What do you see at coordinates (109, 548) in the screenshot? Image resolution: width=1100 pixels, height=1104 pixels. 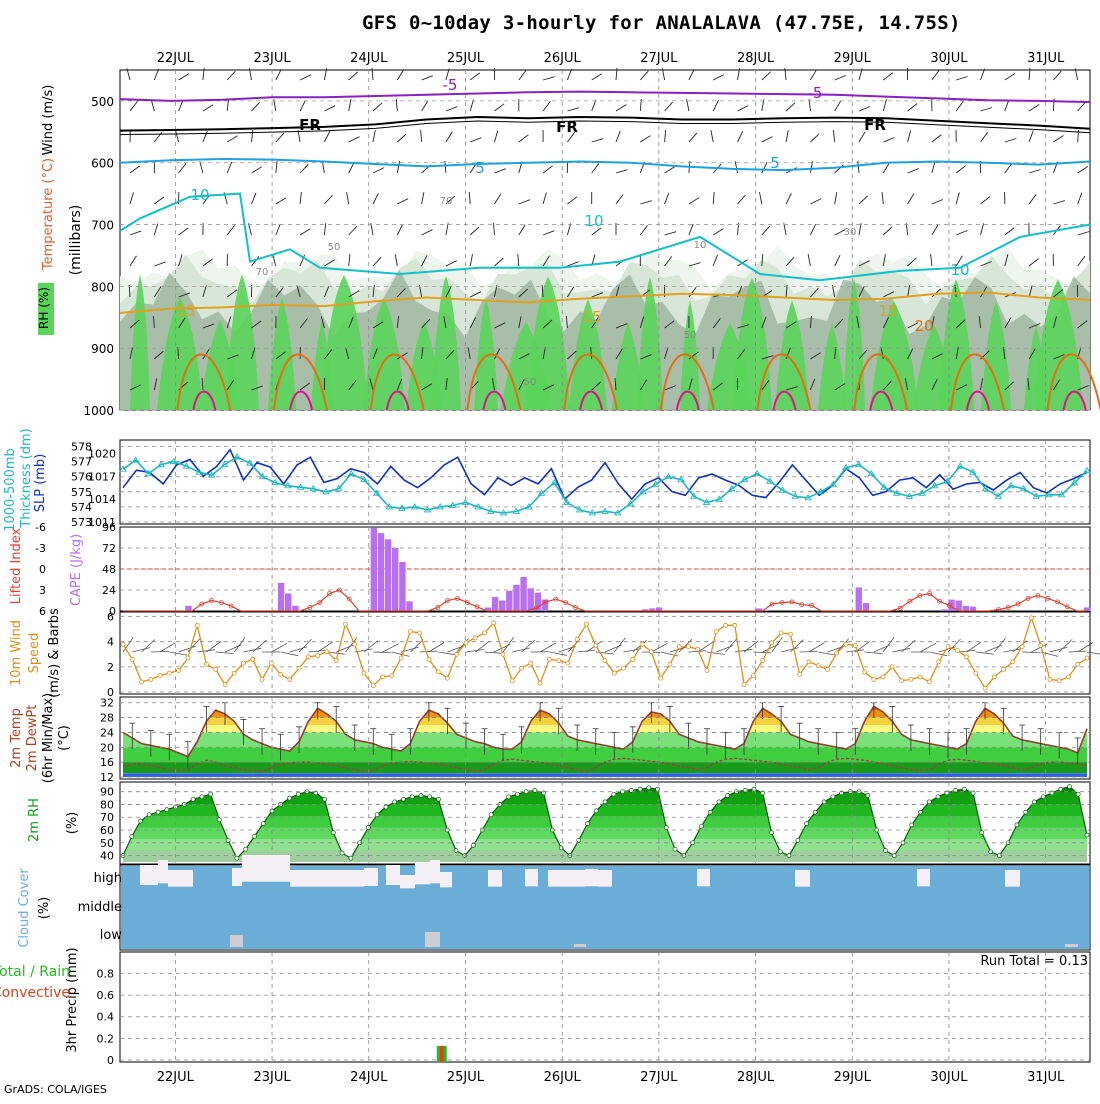 I see `cape-tick: 72` at bounding box center [109, 548].